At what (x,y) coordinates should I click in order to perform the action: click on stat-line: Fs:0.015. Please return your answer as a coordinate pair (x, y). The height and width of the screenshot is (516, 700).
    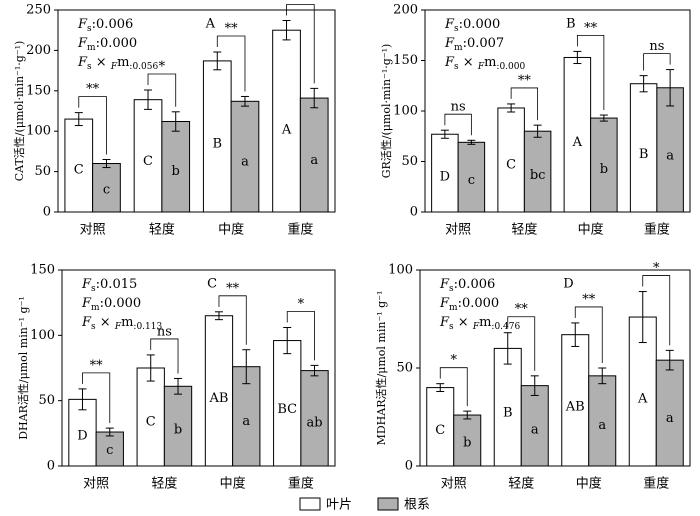
    Looking at the image, I should click on (109, 285).